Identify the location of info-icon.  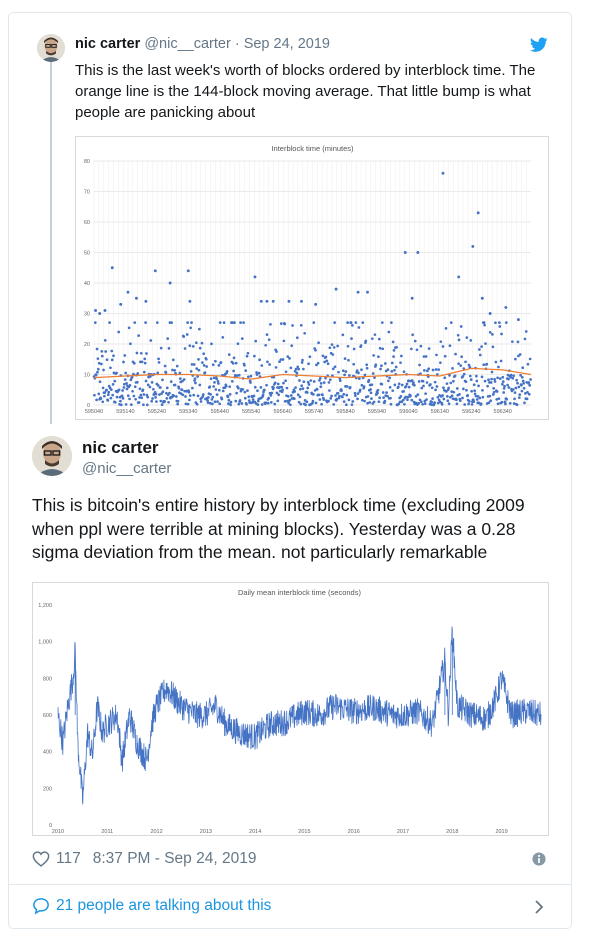
(539, 859).